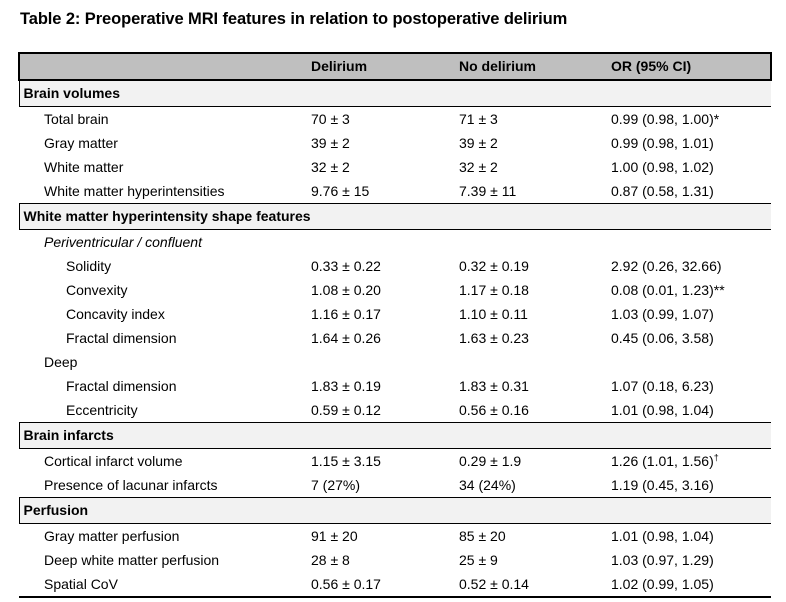  What do you see at coordinates (346, 266) in the screenshot?
I see `delirium-value: 0.33 ± 0.22` at bounding box center [346, 266].